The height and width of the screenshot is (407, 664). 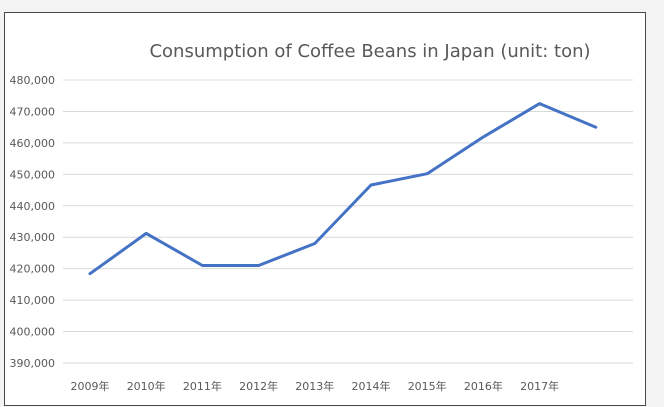 What do you see at coordinates (33, 174) in the screenshot?
I see `y-tick-label: 450,000` at bounding box center [33, 174].